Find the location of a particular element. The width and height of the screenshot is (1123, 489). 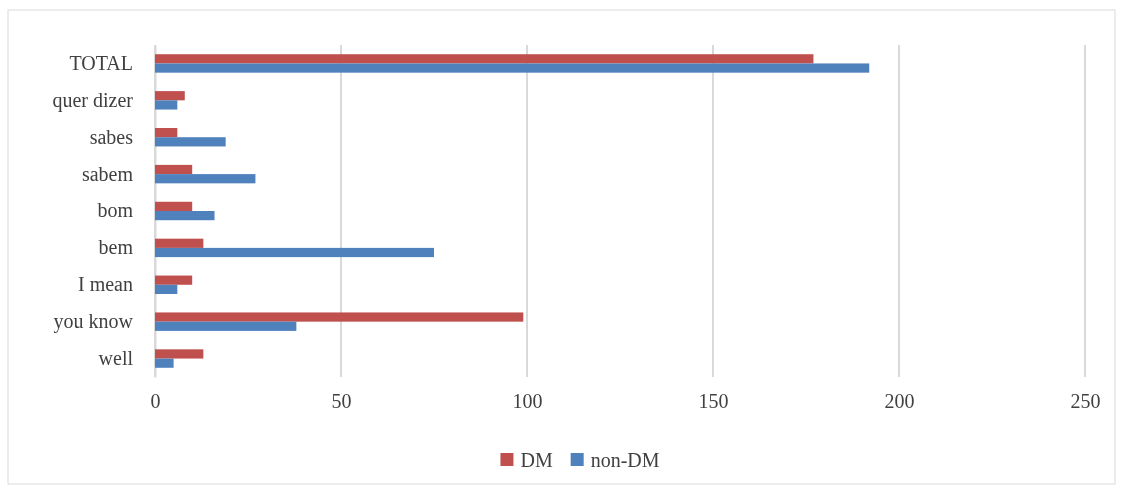

x-tick-label: 100 is located at coordinates (527, 401).